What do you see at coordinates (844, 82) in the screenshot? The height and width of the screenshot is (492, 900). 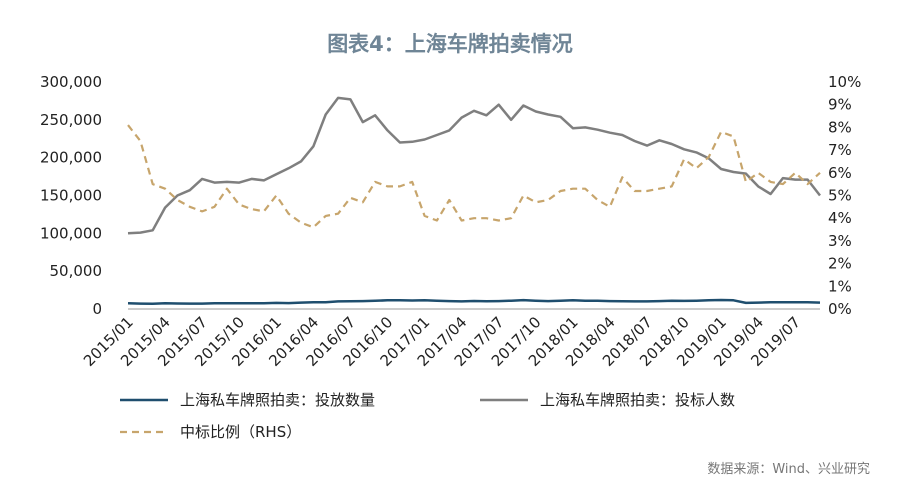 I see `y-right-tick-label: 10%` at bounding box center [844, 82].